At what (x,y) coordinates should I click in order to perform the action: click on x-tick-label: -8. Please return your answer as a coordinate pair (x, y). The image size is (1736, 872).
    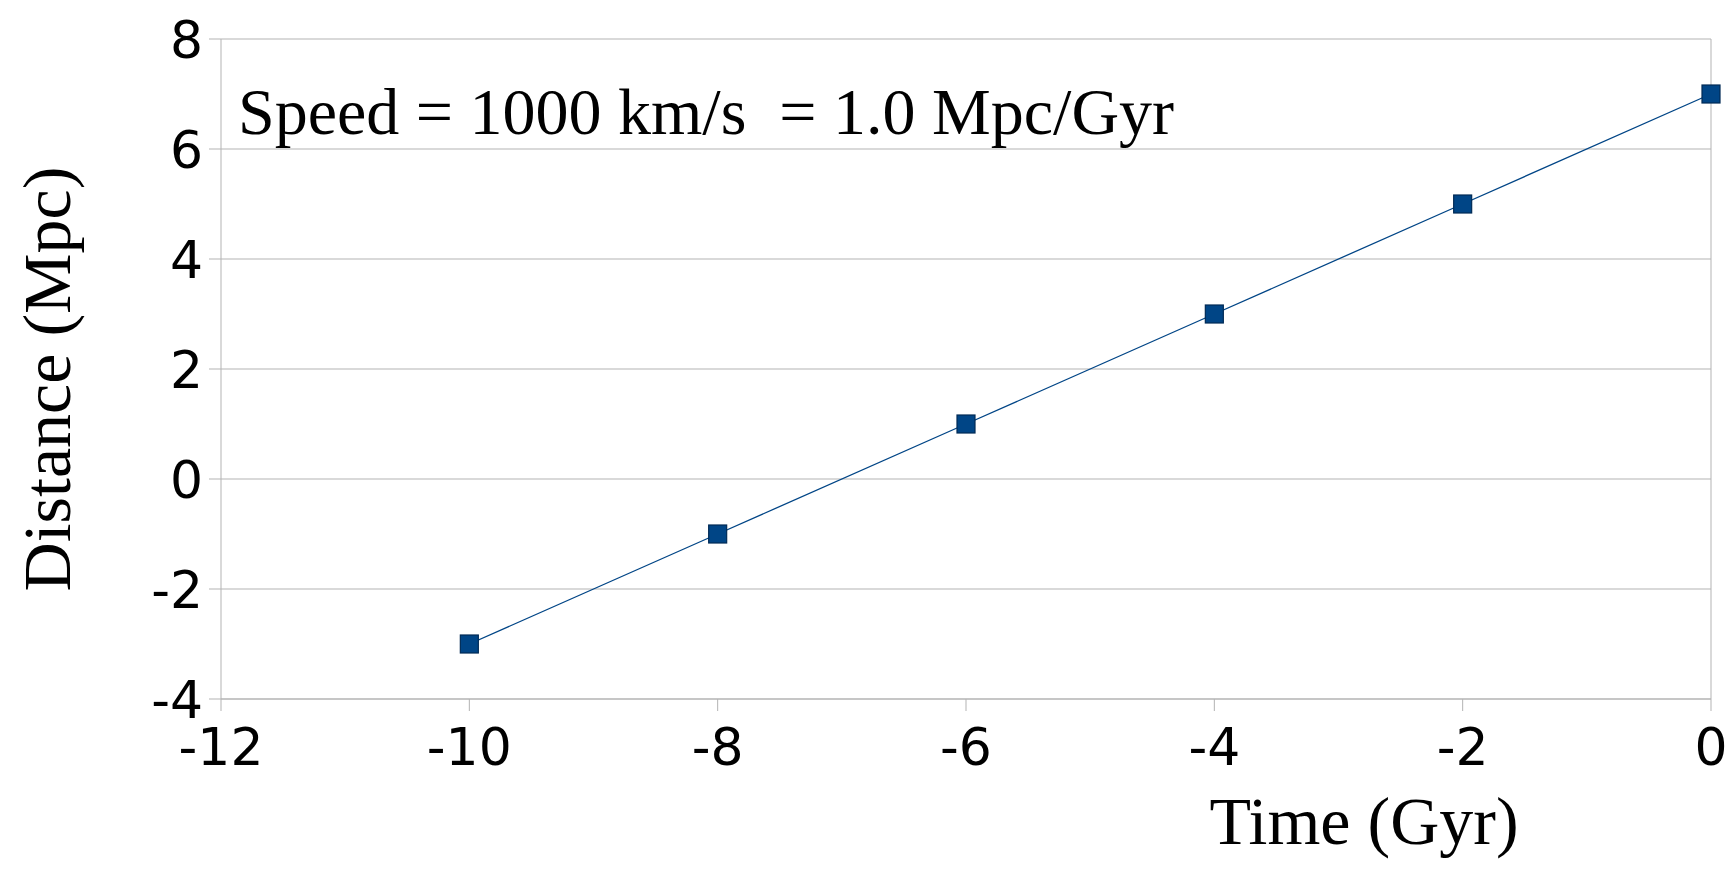
    Looking at the image, I should click on (717, 747).